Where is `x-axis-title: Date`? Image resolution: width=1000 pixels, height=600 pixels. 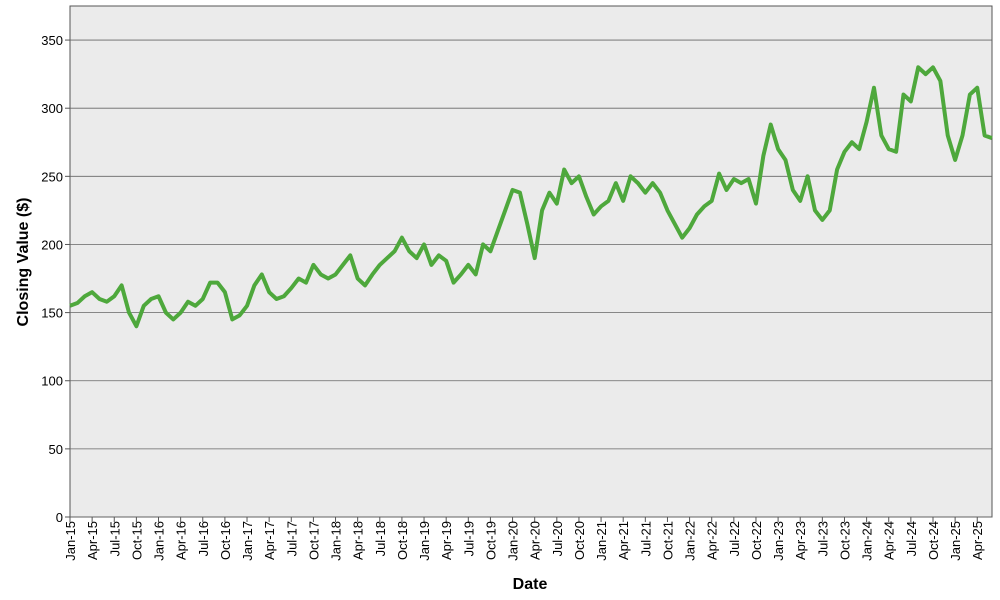 x-axis-title: Date is located at coordinates (530, 584).